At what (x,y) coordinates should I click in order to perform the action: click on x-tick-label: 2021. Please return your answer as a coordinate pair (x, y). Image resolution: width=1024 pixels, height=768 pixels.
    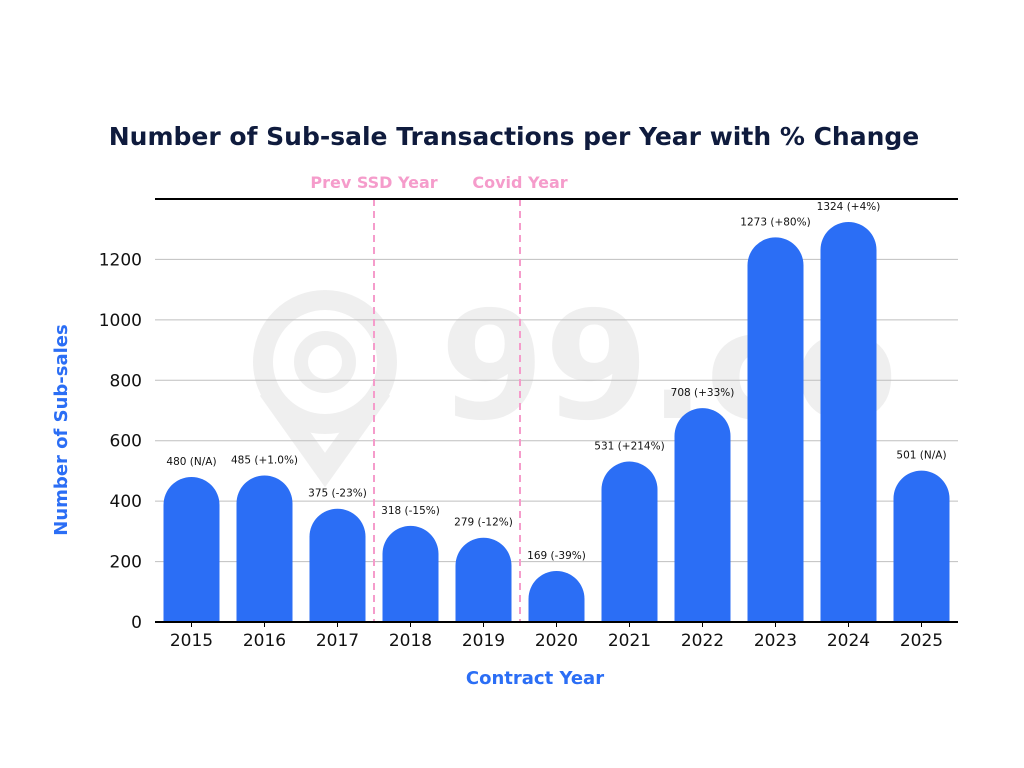
    Looking at the image, I should click on (629, 641).